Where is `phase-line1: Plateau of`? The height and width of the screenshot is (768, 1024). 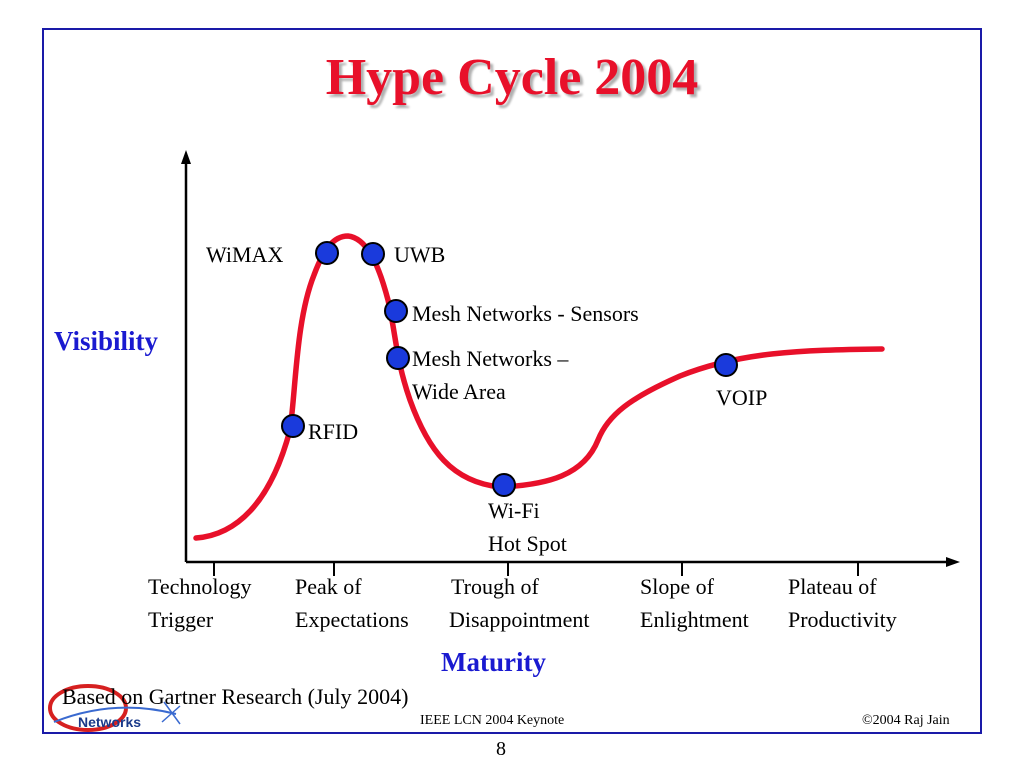 phase-line1: Plateau of is located at coordinates (832, 586).